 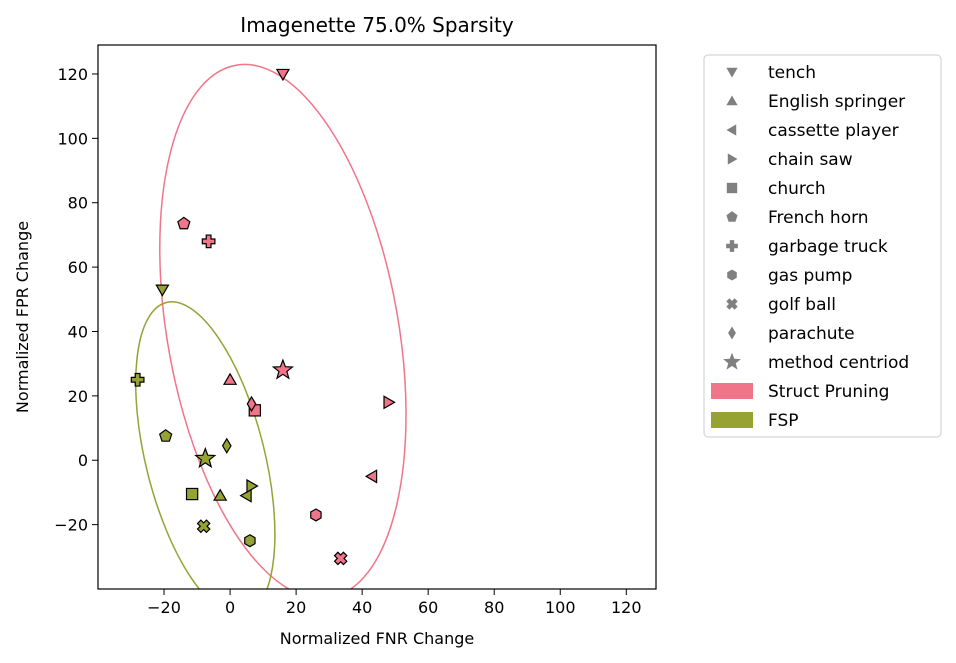 What do you see at coordinates (394, 603) in the screenshot?
I see `x-axis-ticks: −20 0 20 40 60 80 100 120` at bounding box center [394, 603].